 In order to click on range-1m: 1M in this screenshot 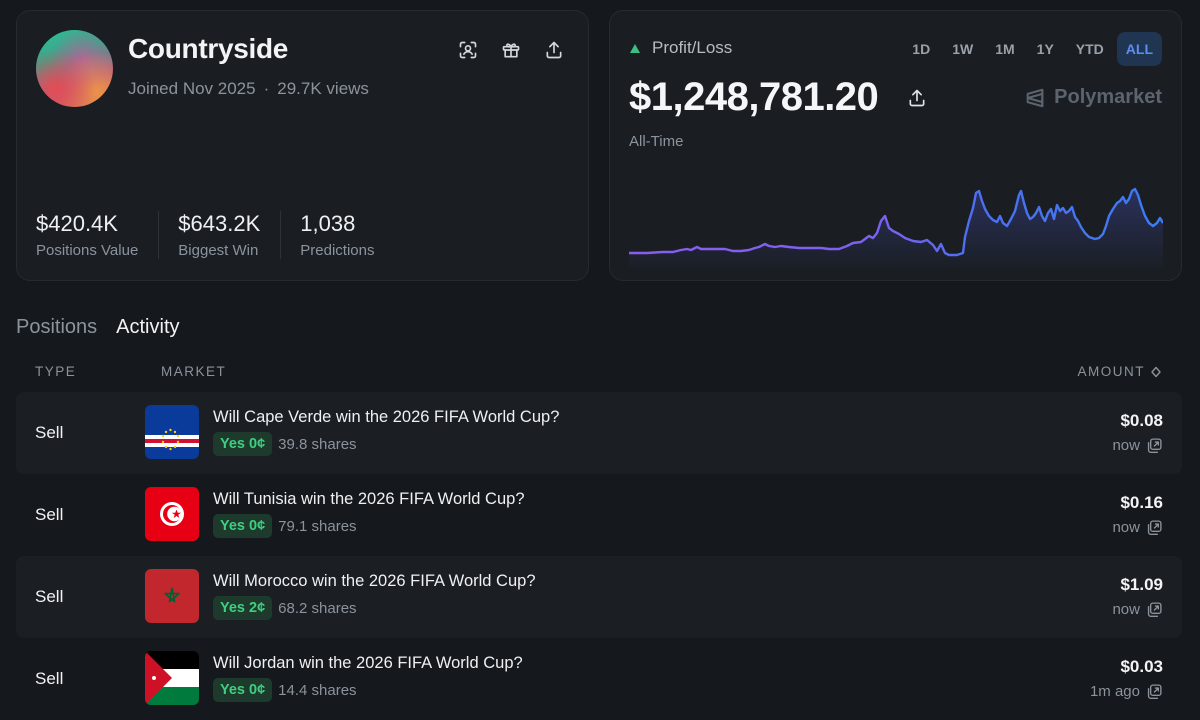, I will do `click(1005, 49)`.